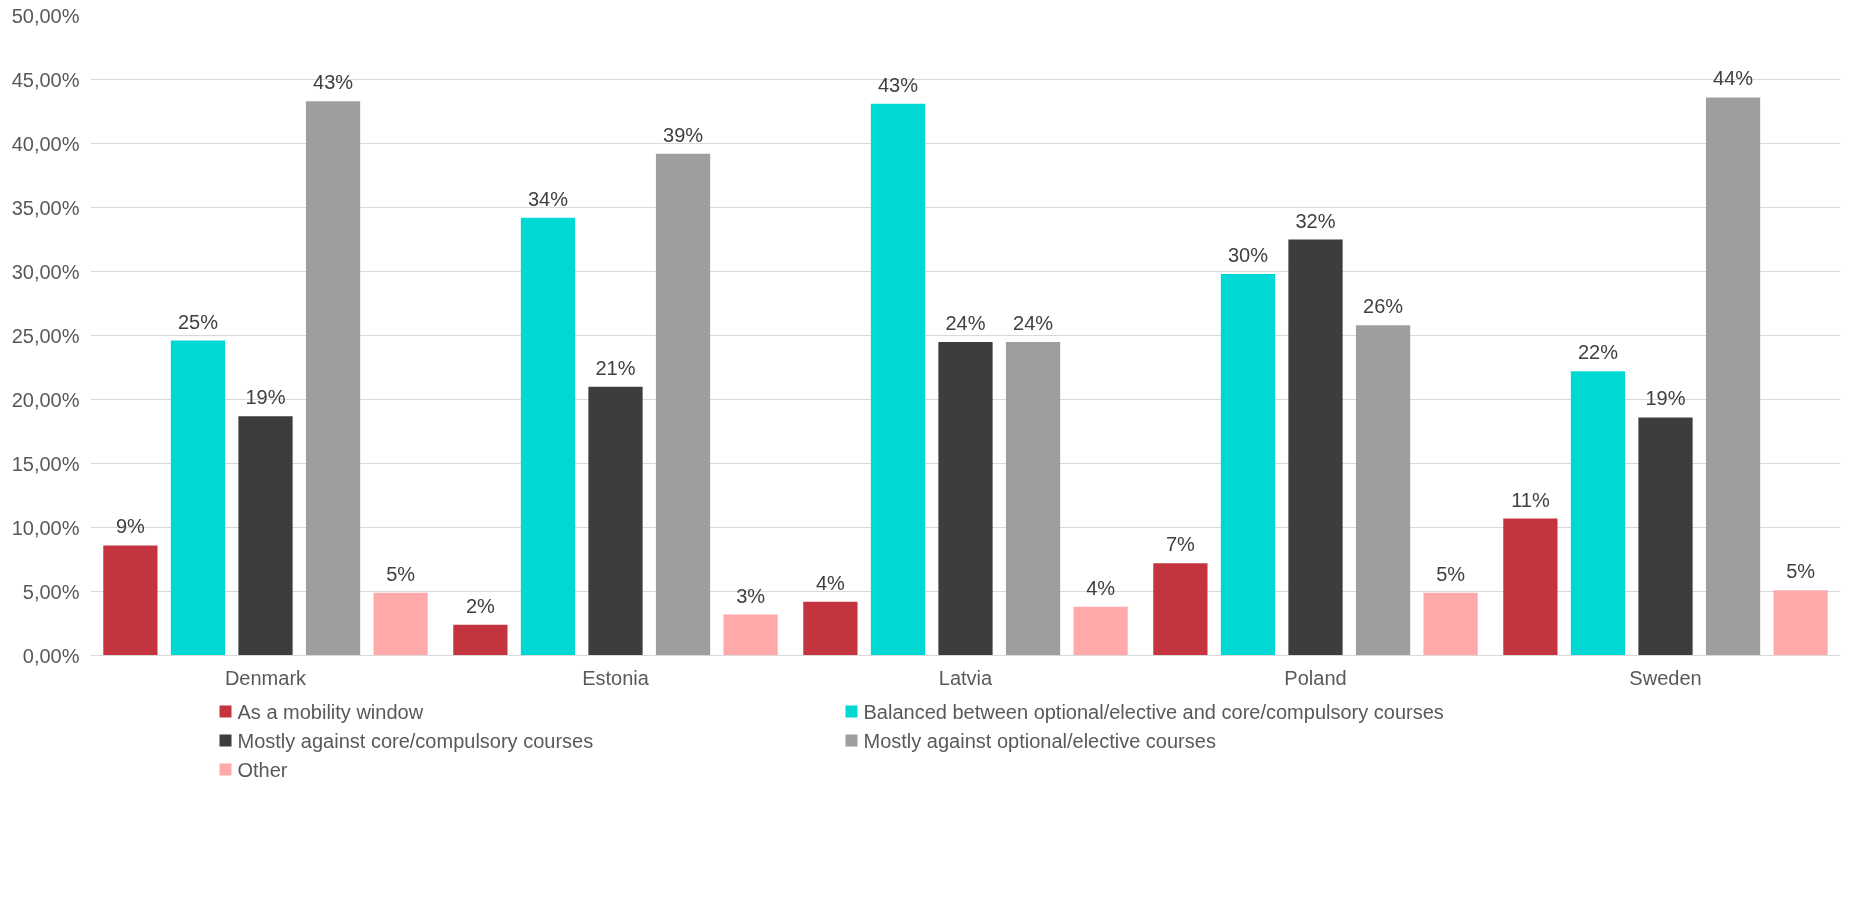 Image resolution: width=1862 pixels, height=904 pixels. What do you see at coordinates (480, 605) in the screenshot?
I see `data-label: 2%` at bounding box center [480, 605].